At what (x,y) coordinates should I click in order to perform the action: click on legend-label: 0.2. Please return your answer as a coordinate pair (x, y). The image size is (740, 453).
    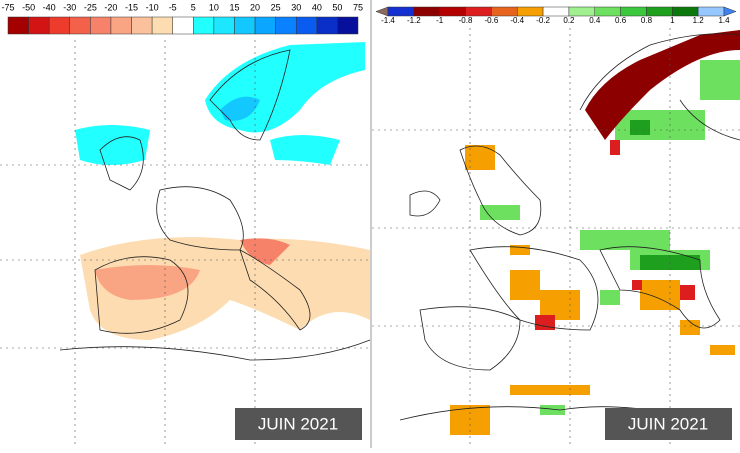
    Looking at the image, I should click on (569, 20).